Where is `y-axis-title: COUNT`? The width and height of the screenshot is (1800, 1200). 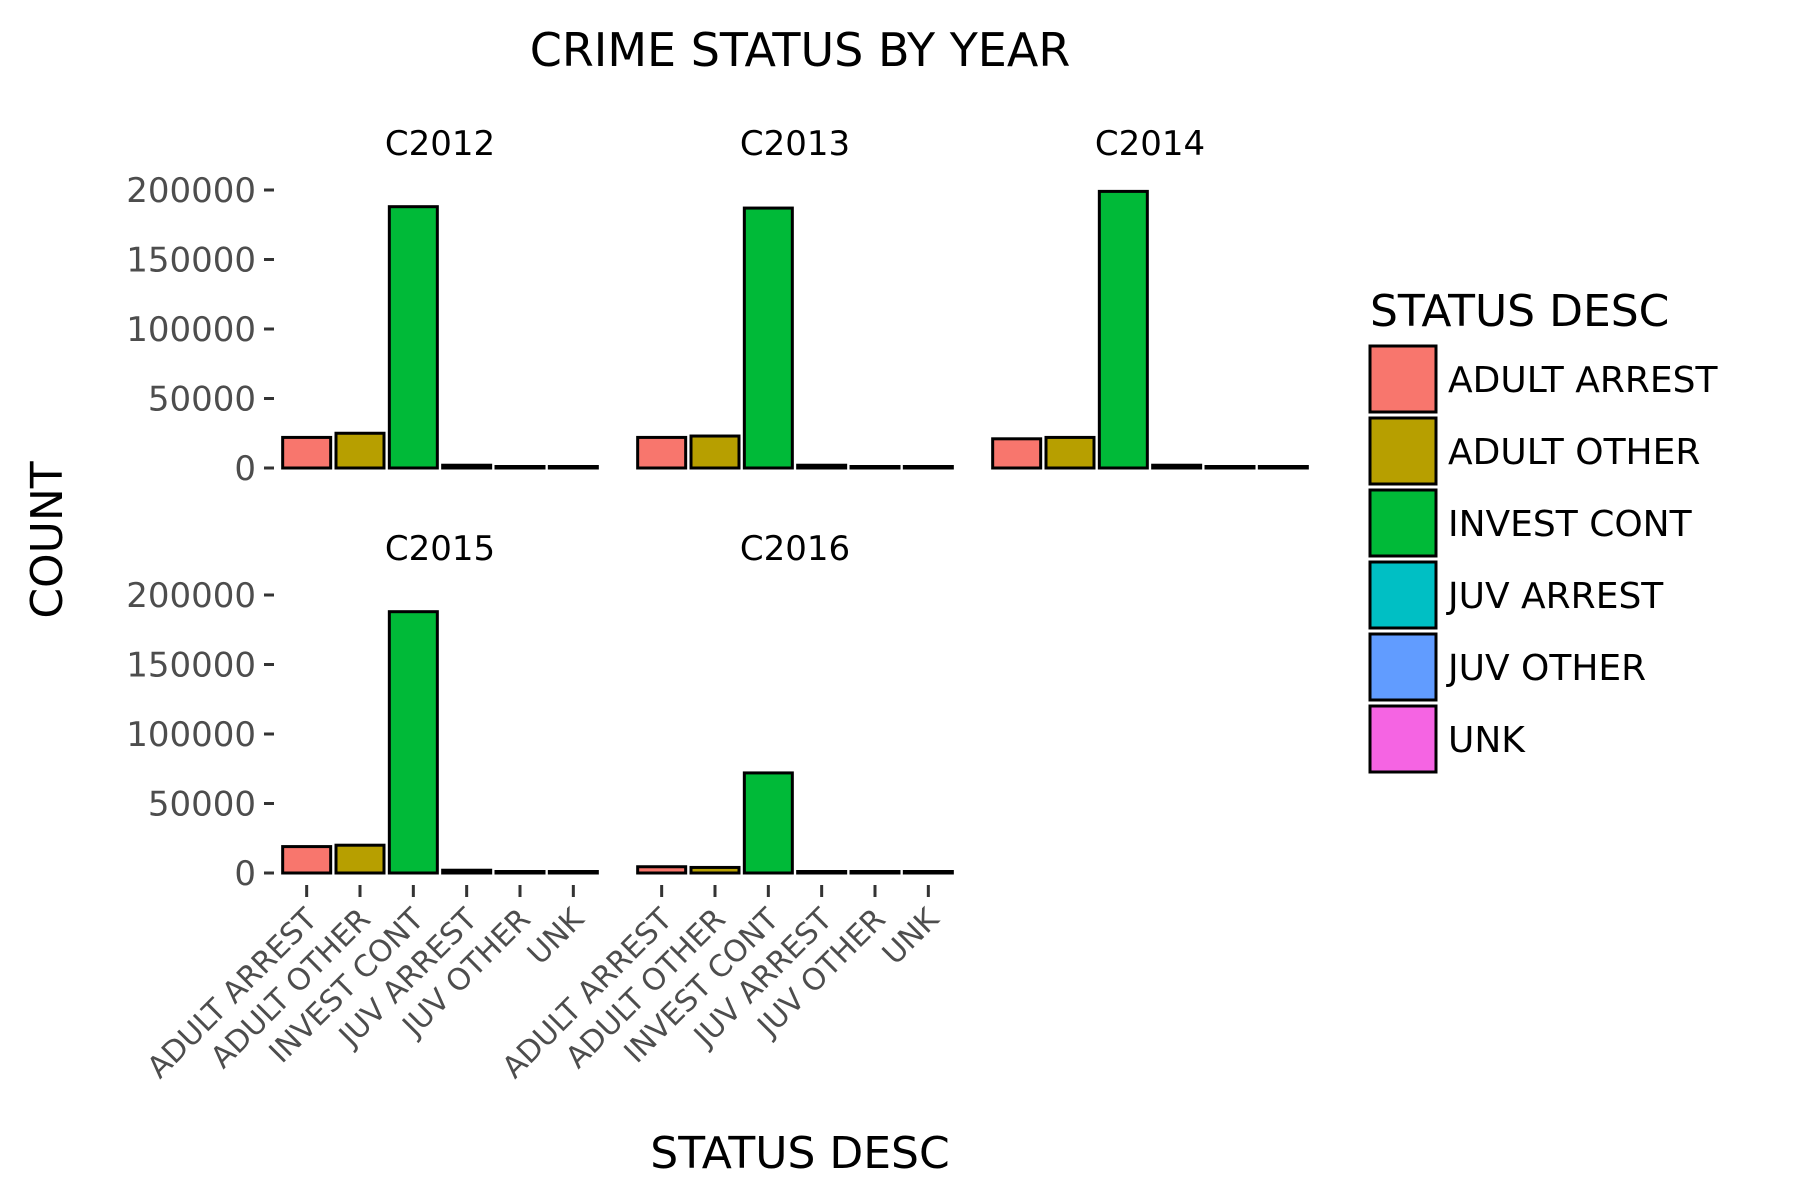 y-axis-title: COUNT is located at coordinates (47, 539).